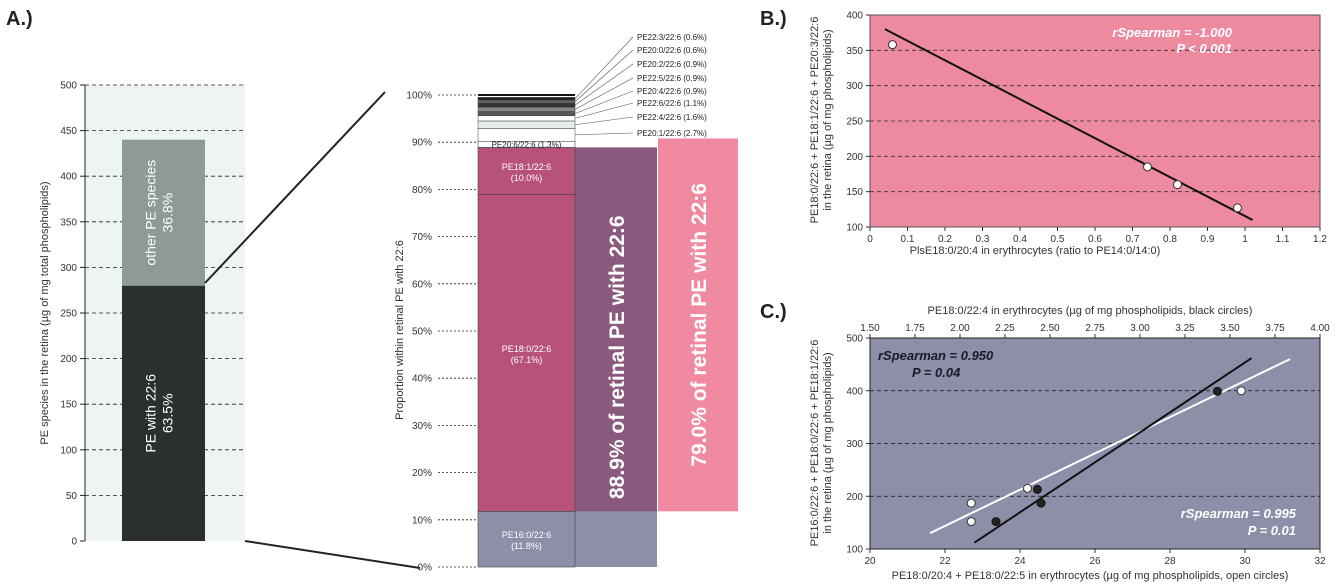 The width and height of the screenshot is (1341, 585). What do you see at coordinates (870, 239) in the screenshot?
I see `b-x-tick-label: 0` at bounding box center [870, 239].